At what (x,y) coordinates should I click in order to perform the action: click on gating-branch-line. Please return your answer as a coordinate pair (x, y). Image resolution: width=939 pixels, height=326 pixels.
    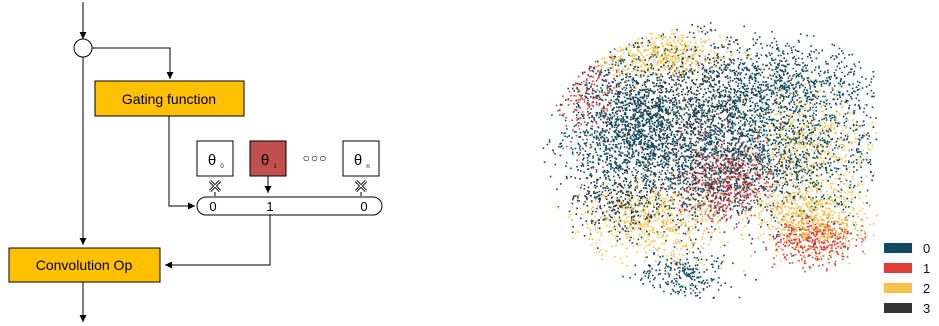
    Looking at the image, I should click on (133, 63).